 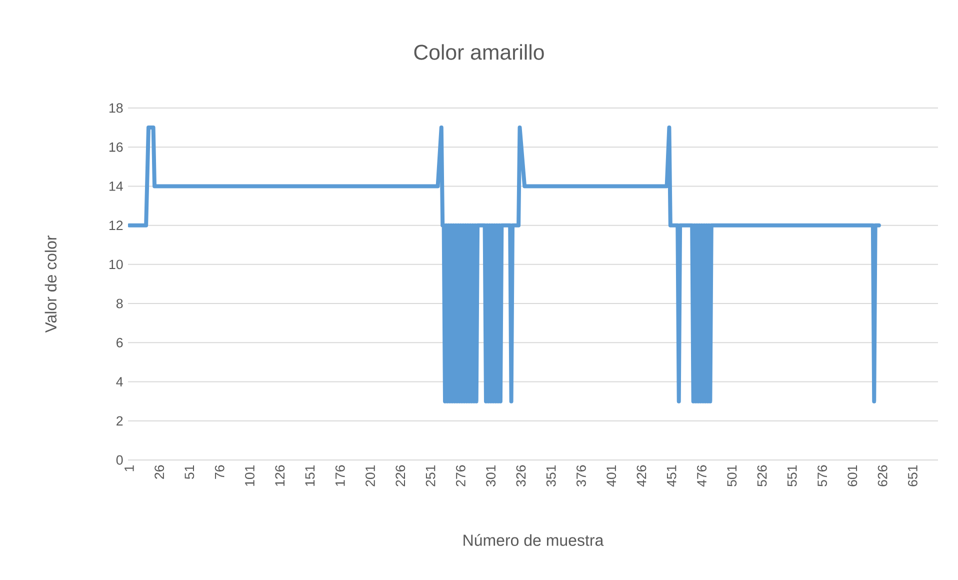 I want to click on y-tick-label: 0, so click(x=119, y=460).